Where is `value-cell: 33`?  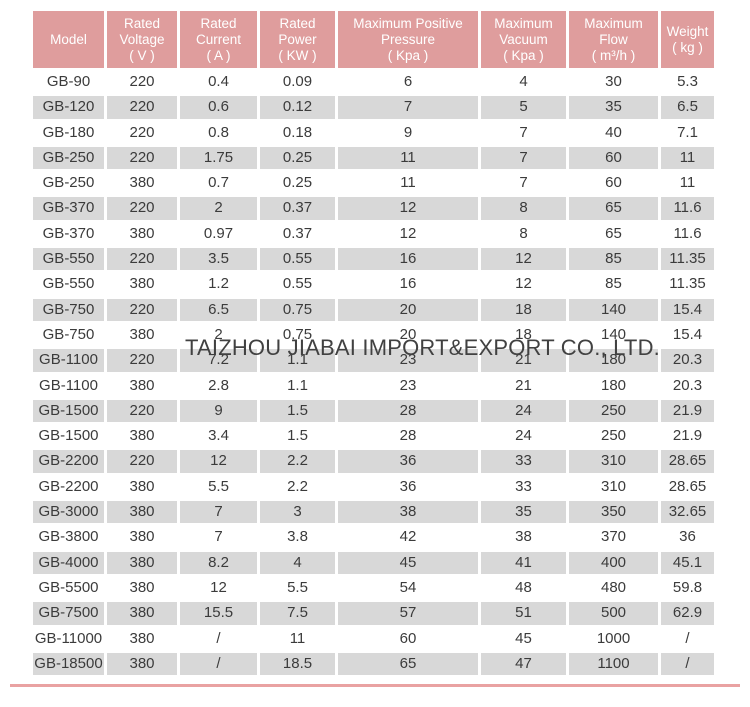
value-cell: 33 is located at coordinates (523, 487).